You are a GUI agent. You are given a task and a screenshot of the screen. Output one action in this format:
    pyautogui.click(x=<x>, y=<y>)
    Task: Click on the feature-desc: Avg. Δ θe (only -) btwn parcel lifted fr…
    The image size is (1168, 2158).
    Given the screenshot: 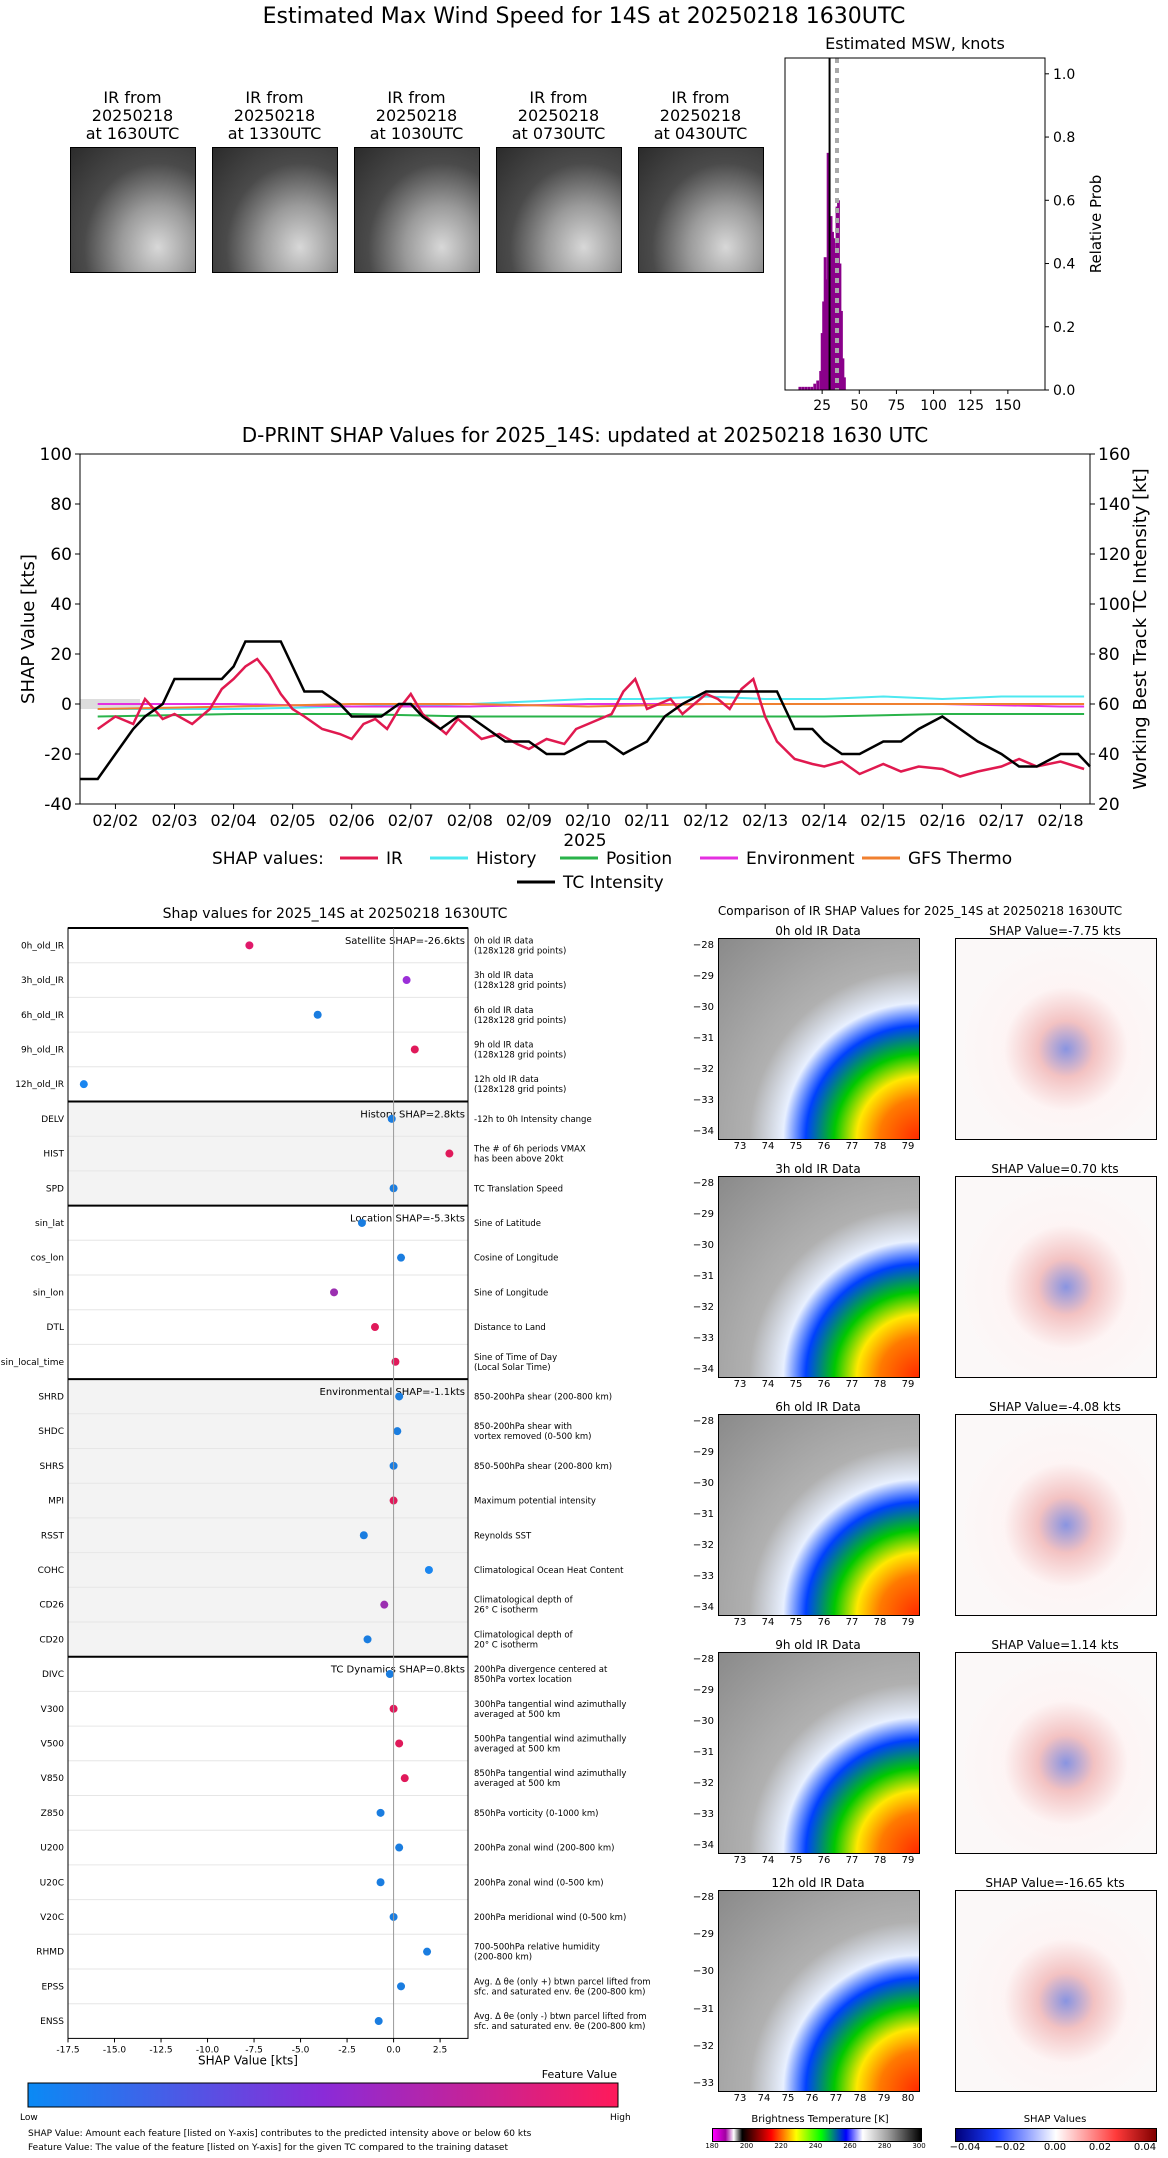 What is the action you would take?
    pyautogui.click(x=560, y=2017)
    